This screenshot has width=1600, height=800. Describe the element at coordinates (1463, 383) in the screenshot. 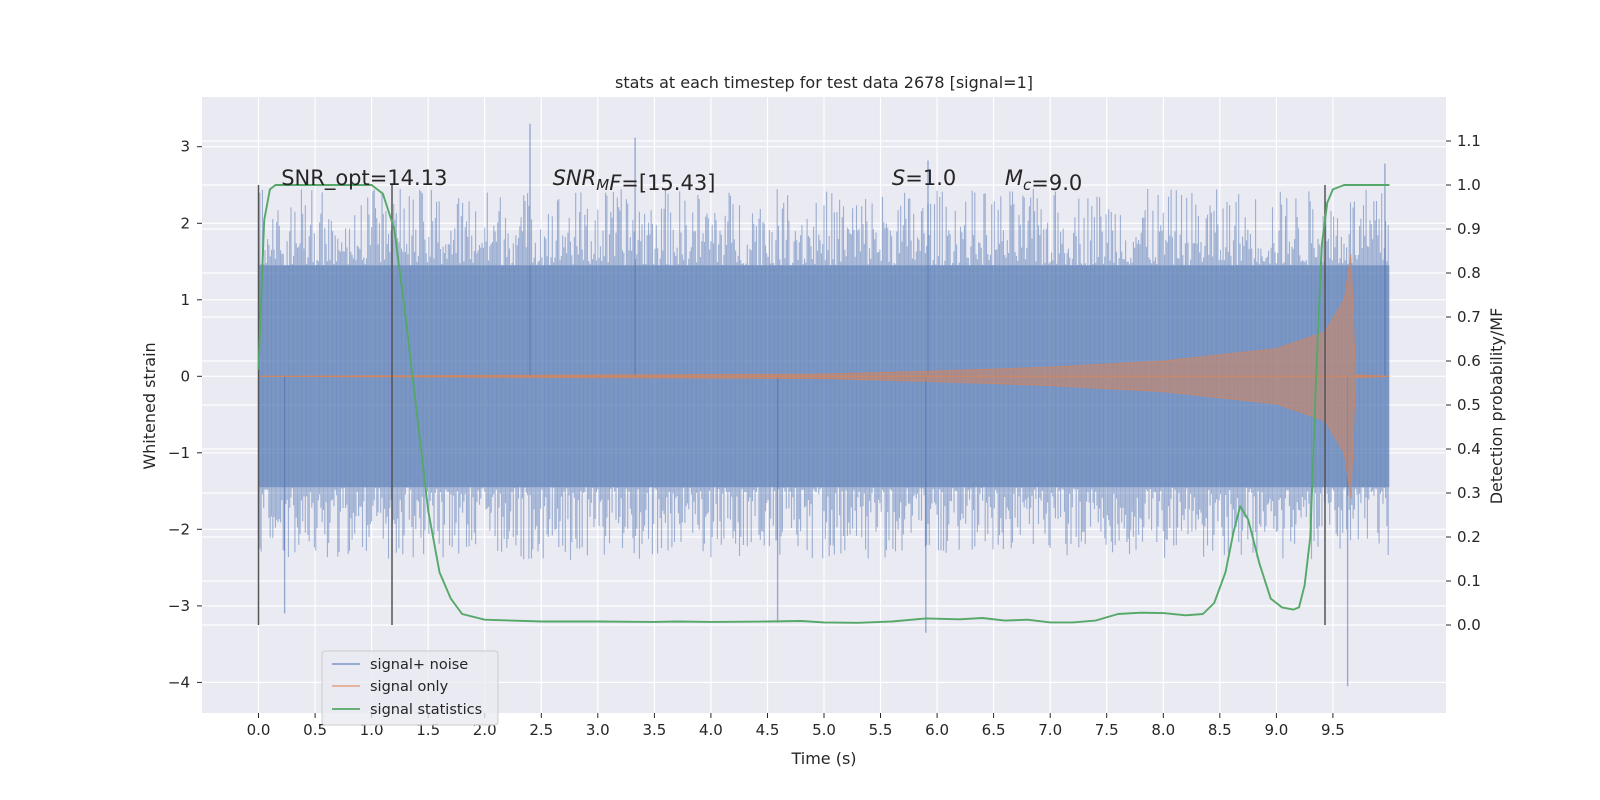

I see `y-right-axis-ticks: 0.0 0.1 0.2 0.3 0.4 0.5 0.6 0.7 0.8 0.9 1.0 1.1` at that location.